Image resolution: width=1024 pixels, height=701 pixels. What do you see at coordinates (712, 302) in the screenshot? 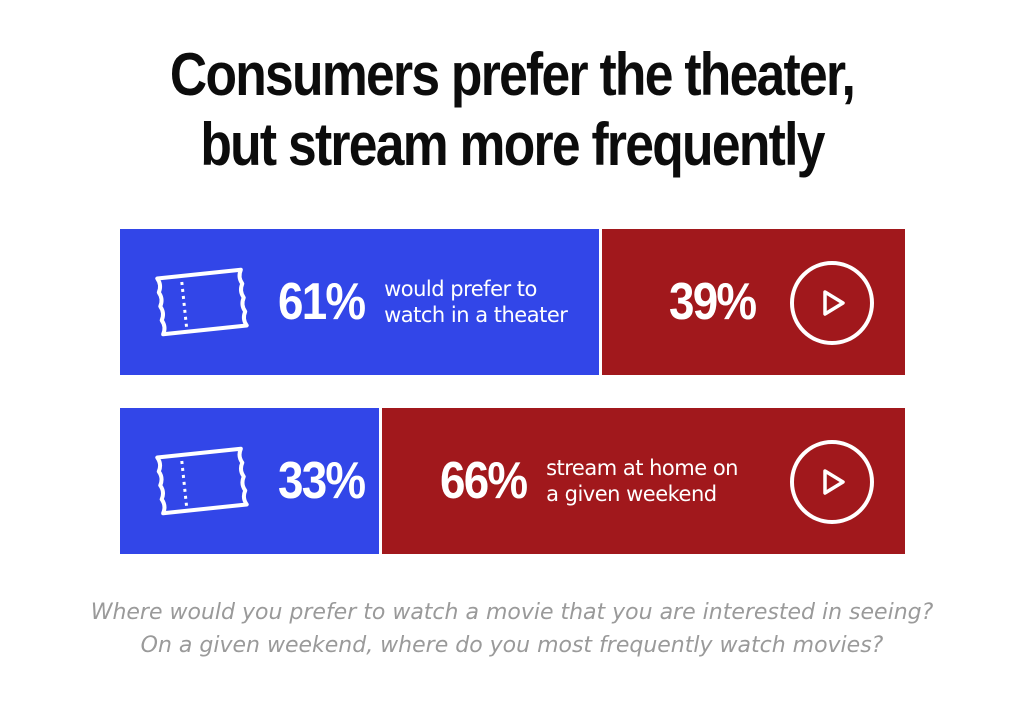
I see `stream-1-percent: 39%` at bounding box center [712, 302].